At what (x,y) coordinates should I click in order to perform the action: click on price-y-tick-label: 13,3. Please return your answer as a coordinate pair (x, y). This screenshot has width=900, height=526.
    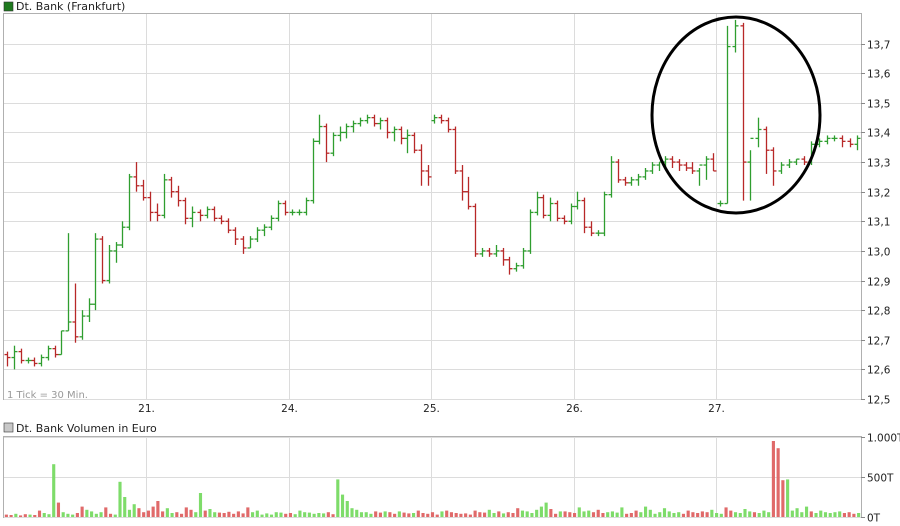
    Looking at the image, I should click on (878, 164).